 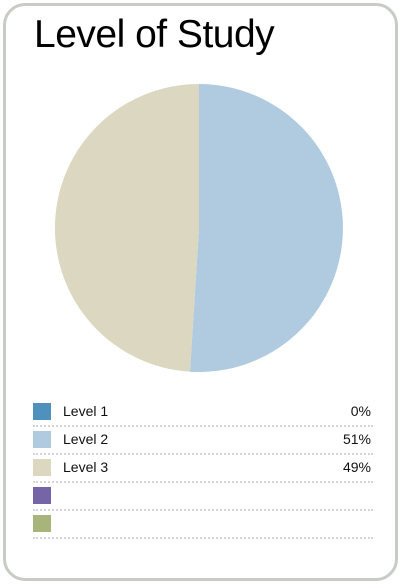 What do you see at coordinates (86, 411) in the screenshot?
I see `legend-label: Level 1` at bounding box center [86, 411].